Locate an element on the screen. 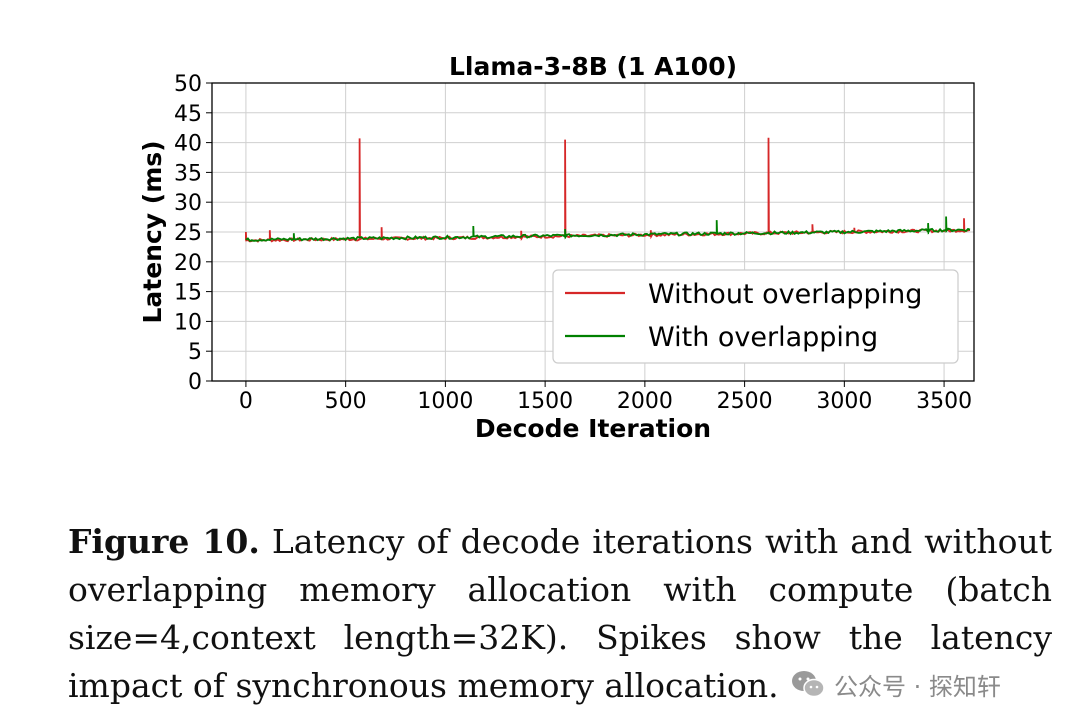  legend: Without overlapping With overlapping is located at coordinates (755, 316).